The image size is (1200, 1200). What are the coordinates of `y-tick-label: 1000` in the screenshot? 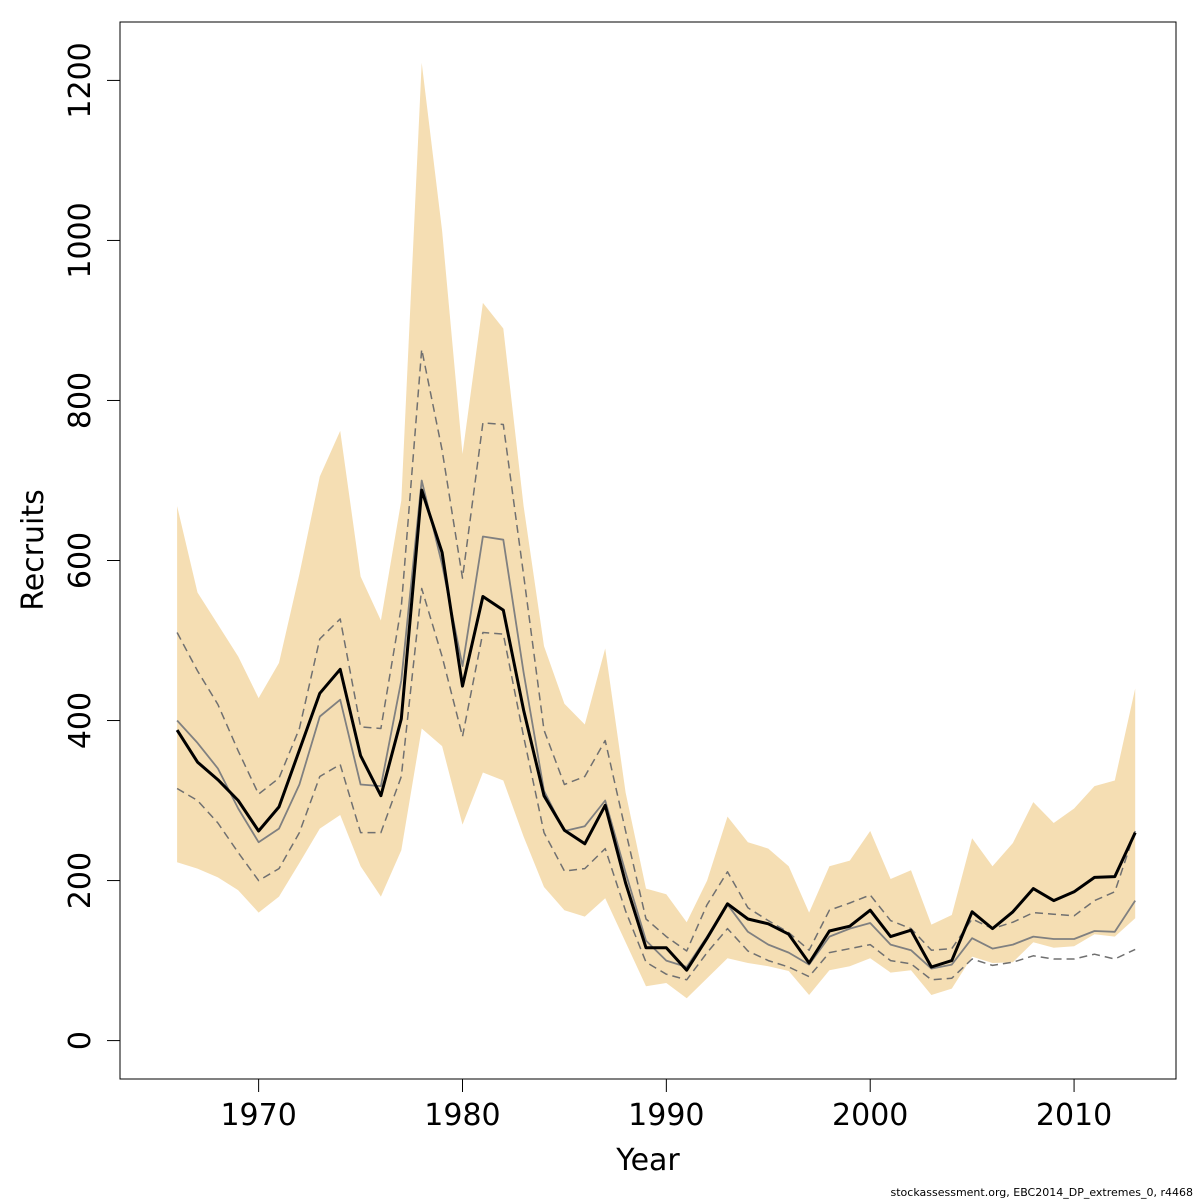 It's located at (80, 240).